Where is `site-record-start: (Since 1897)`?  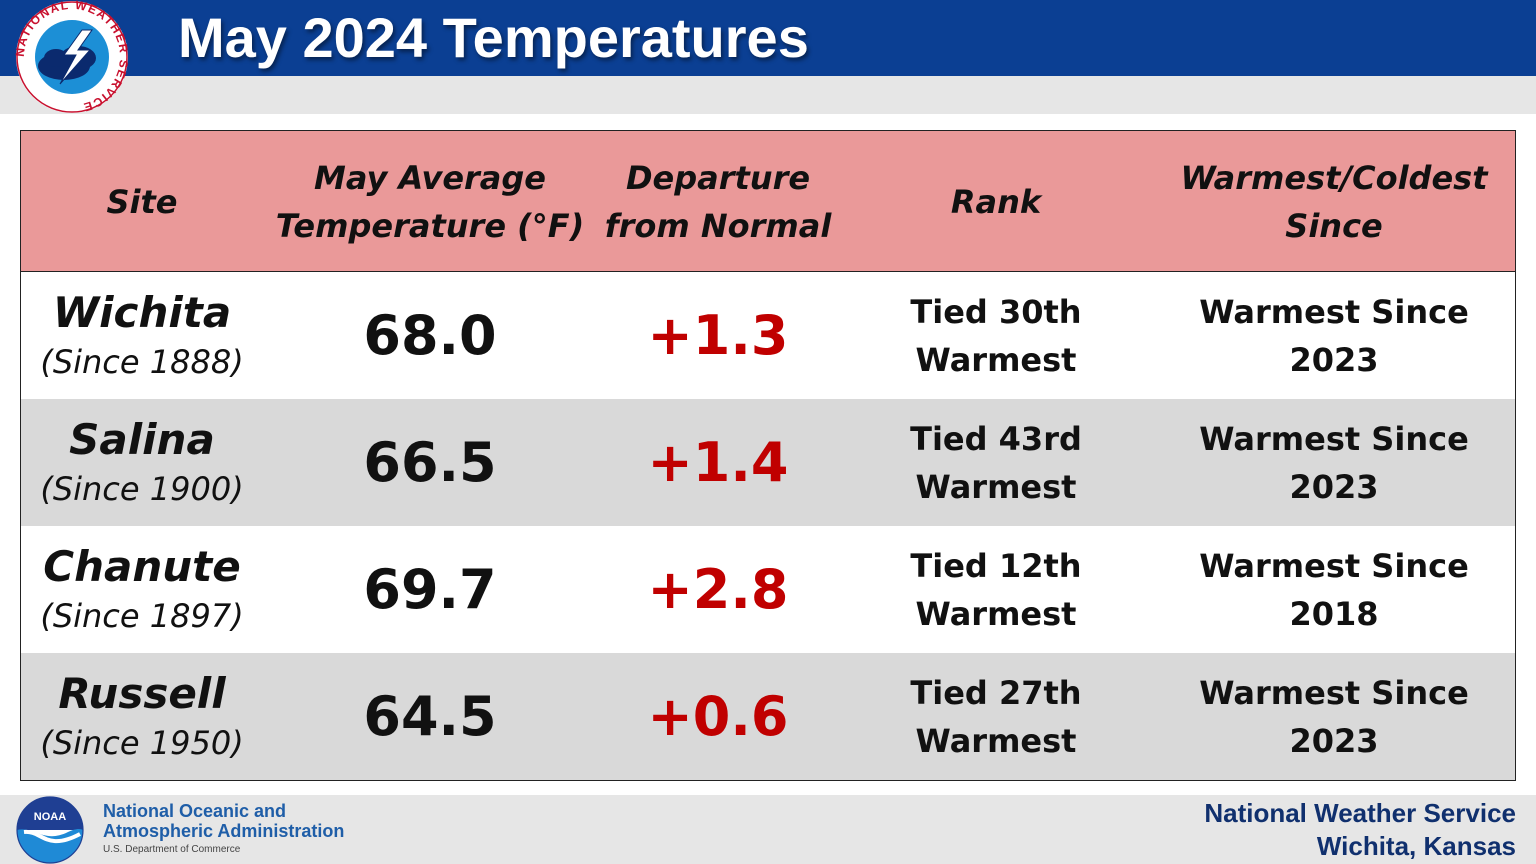 site-record-start: (Since 1897) is located at coordinates (142, 615).